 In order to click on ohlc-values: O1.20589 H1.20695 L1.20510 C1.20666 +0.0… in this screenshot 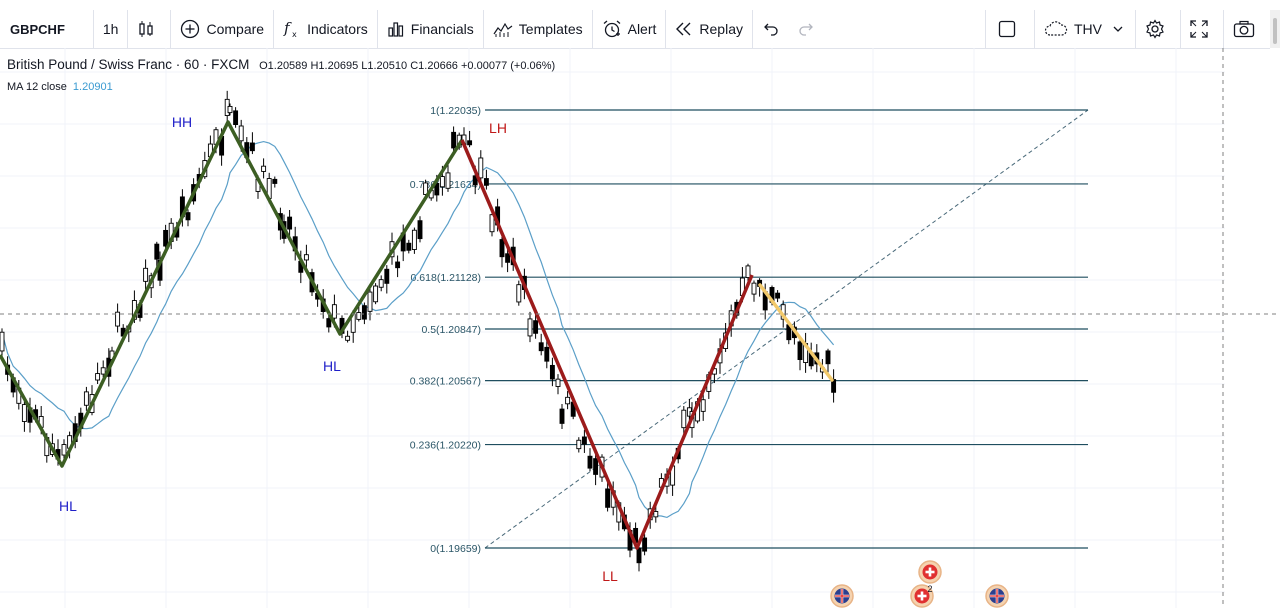, I will do `click(407, 66)`.